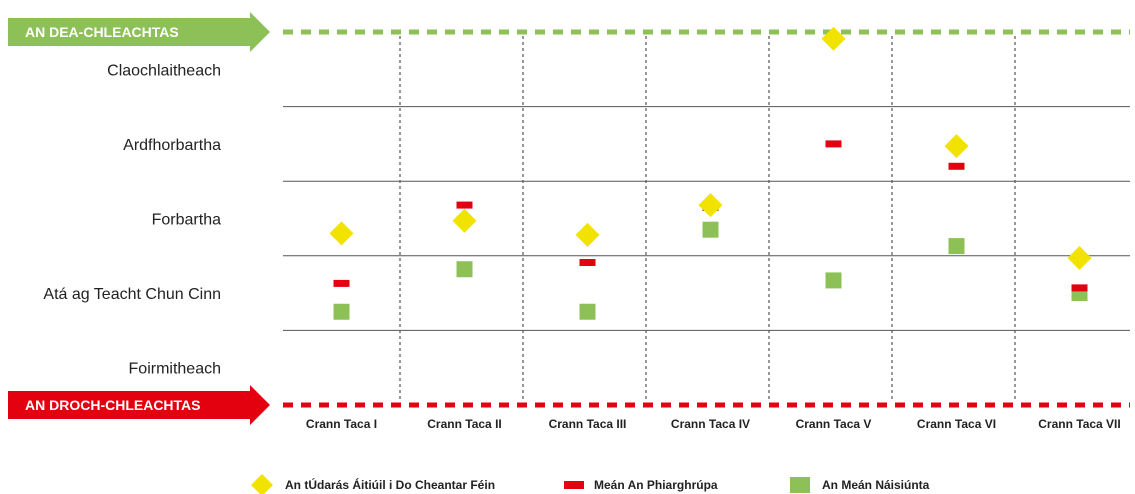 This screenshot has height=494, width=1135. I want to click on legend-label: Meán An Phiarghrúpa, so click(656, 485).